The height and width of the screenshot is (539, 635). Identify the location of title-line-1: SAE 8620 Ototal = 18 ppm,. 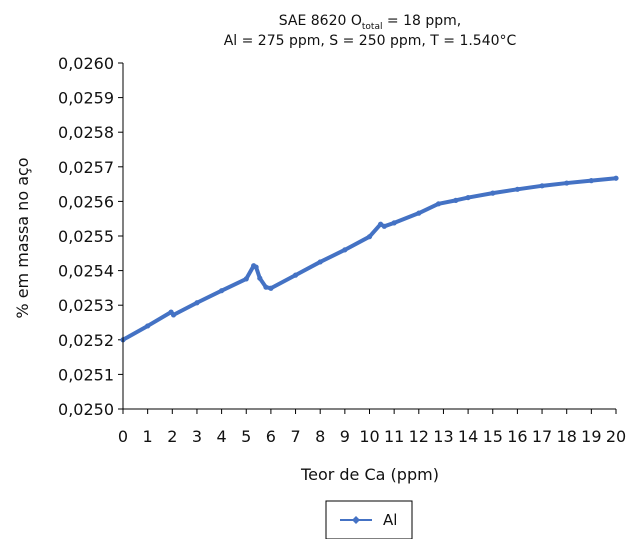
(370, 22).